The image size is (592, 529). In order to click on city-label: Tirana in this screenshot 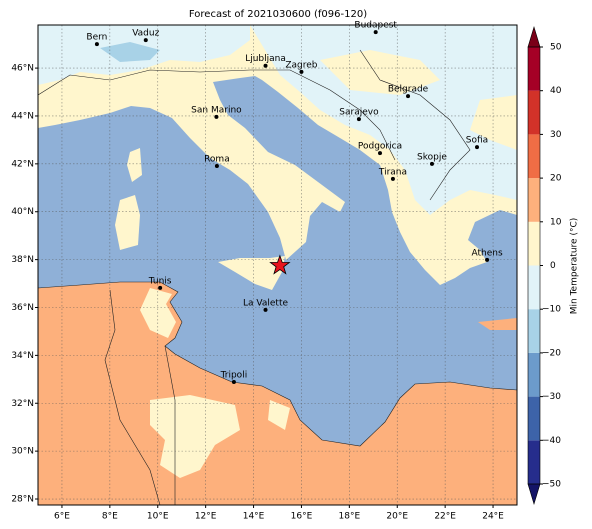, I will do `click(392, 172)`.